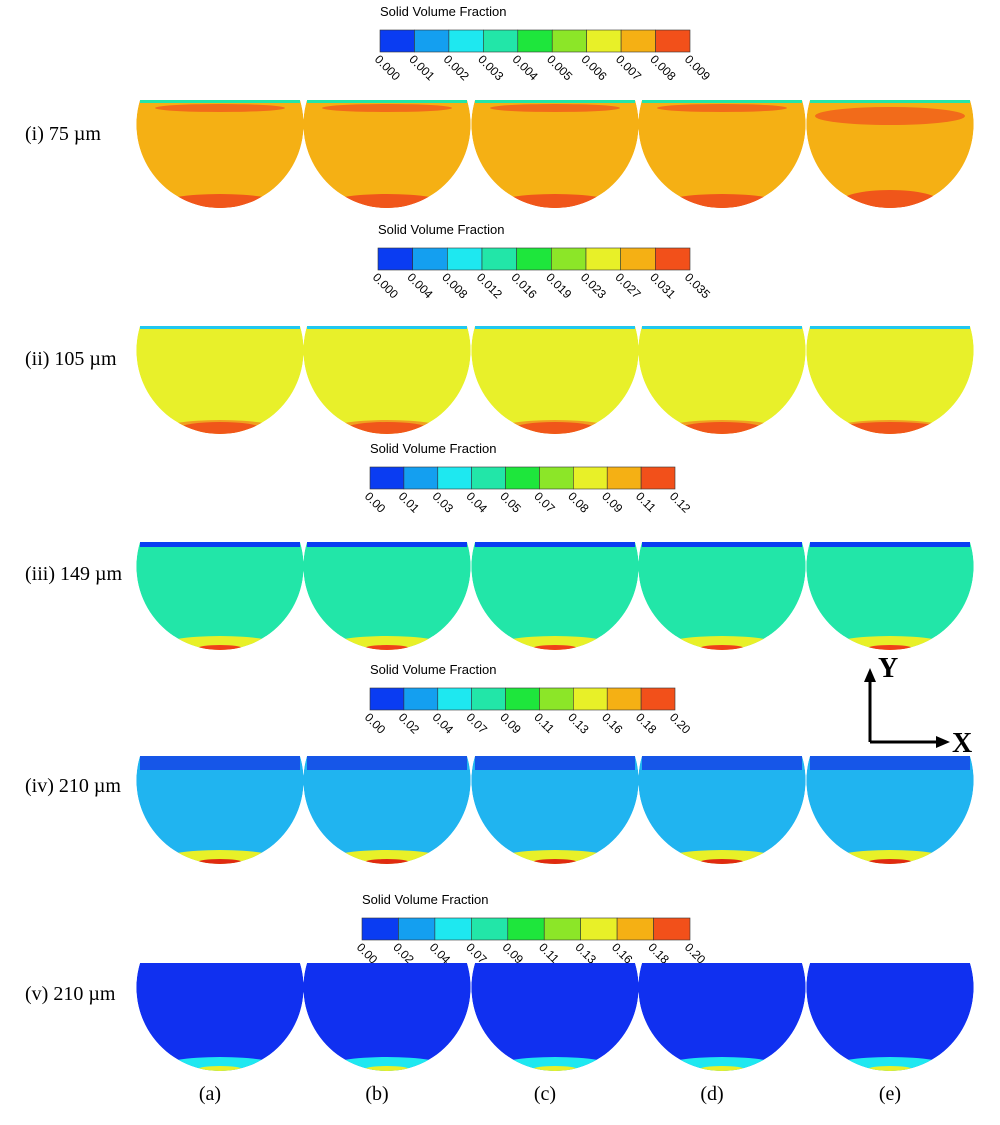 Image resolution: width=1000 pixels, height=1125 pixels. I want to click on colorbar-tick-label: 0.027, so click(628, 285).